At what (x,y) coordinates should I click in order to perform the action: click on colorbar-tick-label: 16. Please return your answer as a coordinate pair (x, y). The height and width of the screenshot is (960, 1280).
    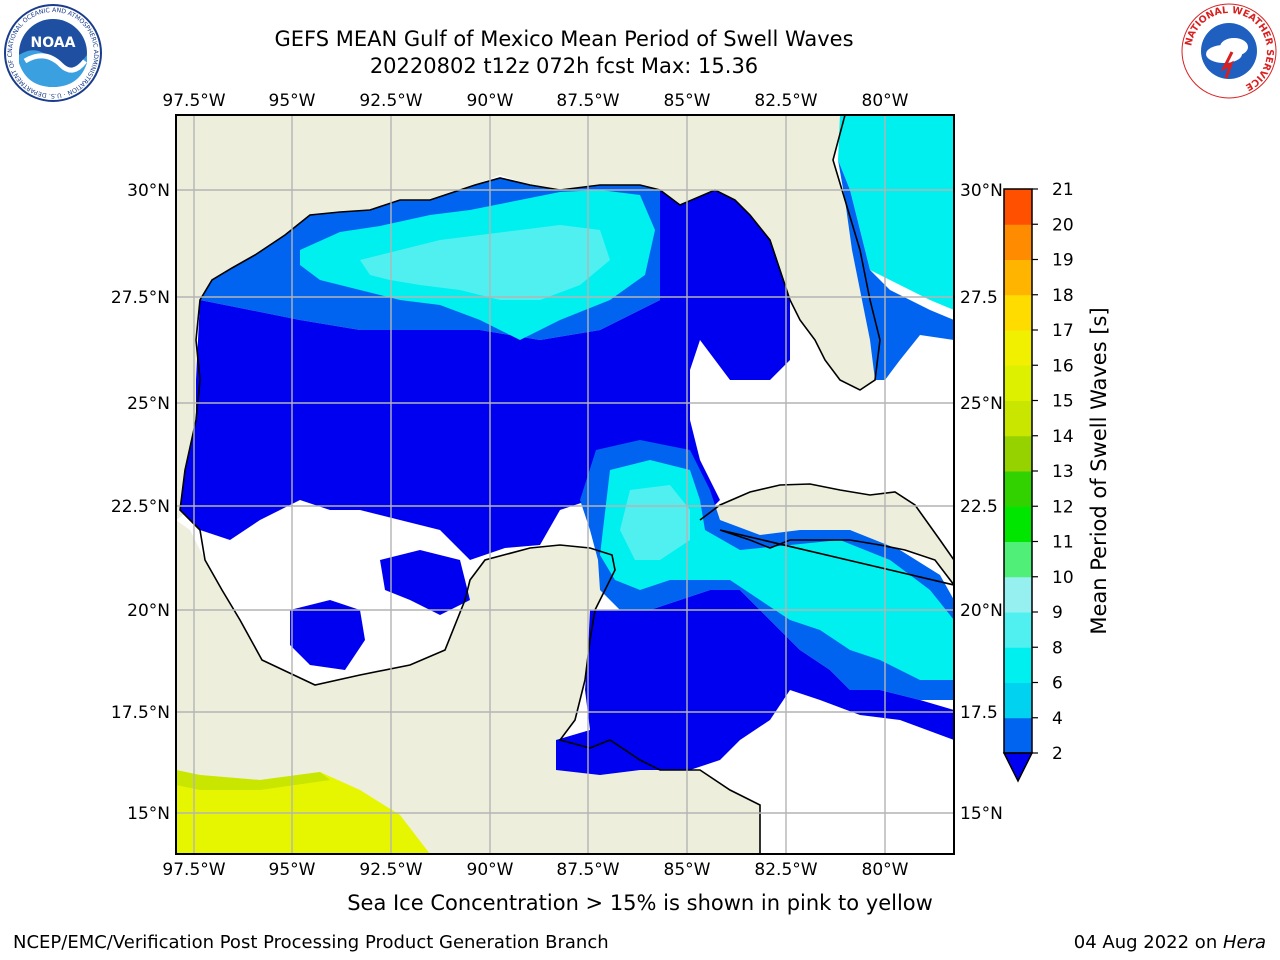
    Looking at the image, I should click on (1063, 366).